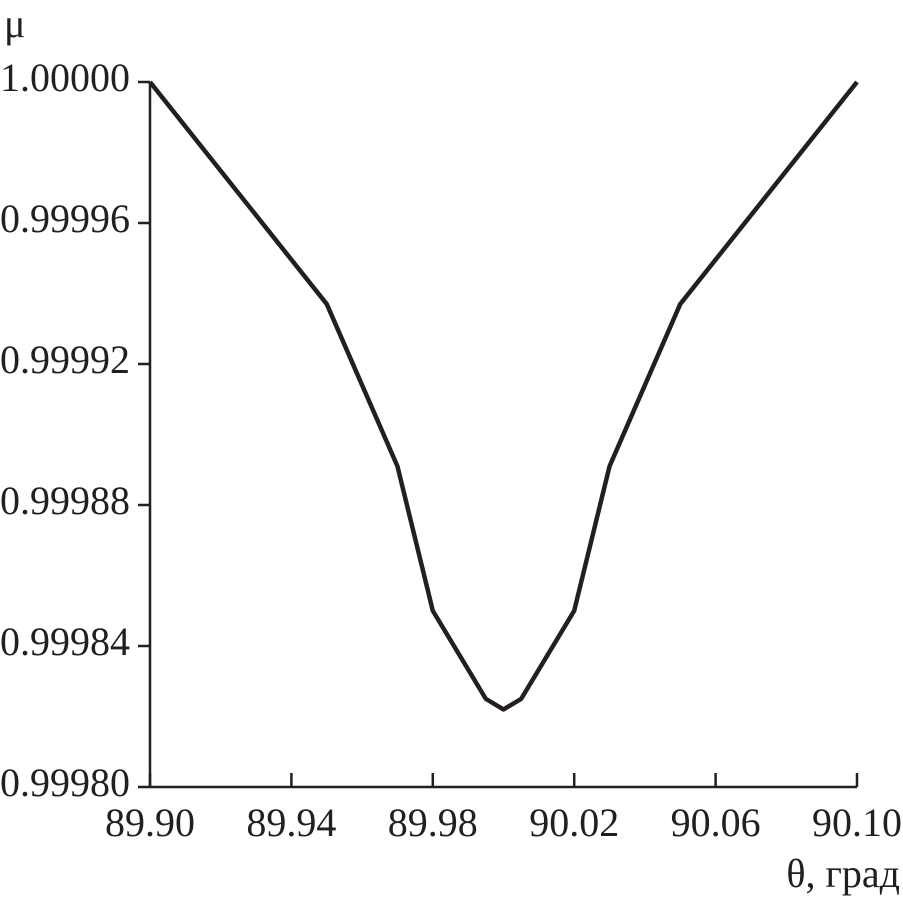  What do you see at coordinates (716, 822) in the screenshot?
I see `x-tick-label: 90.06` at bounding box center [716, 822].